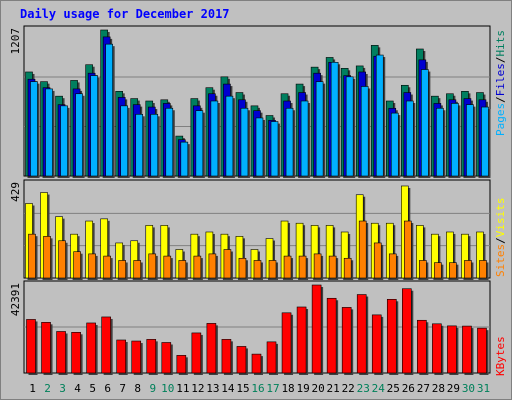 Image resolution: width=512 pixels, height=400 pixels. What do you see at coordinates (92, 388) in the screenshot?
I see `x-tick-5: 5` at bounding box center [92, 388].